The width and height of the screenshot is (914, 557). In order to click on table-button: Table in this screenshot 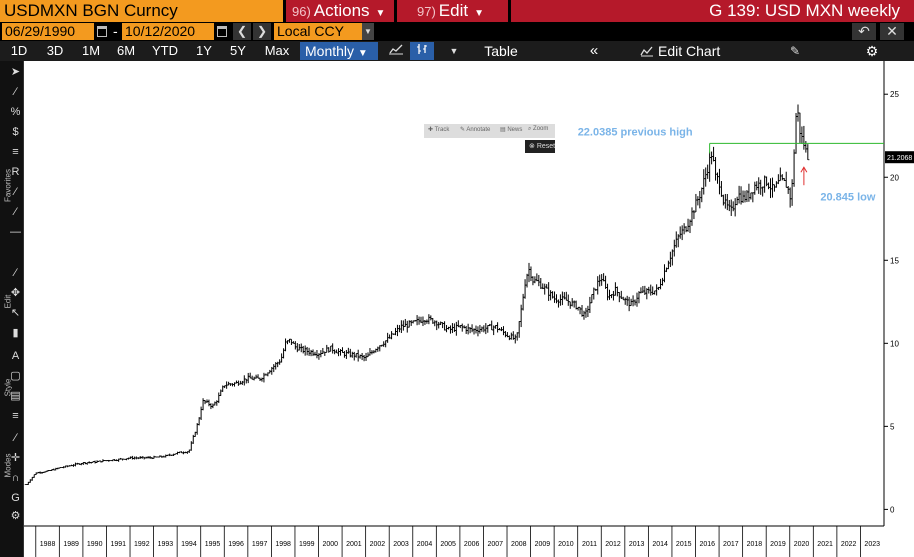, I will do `click(501, 51)`.